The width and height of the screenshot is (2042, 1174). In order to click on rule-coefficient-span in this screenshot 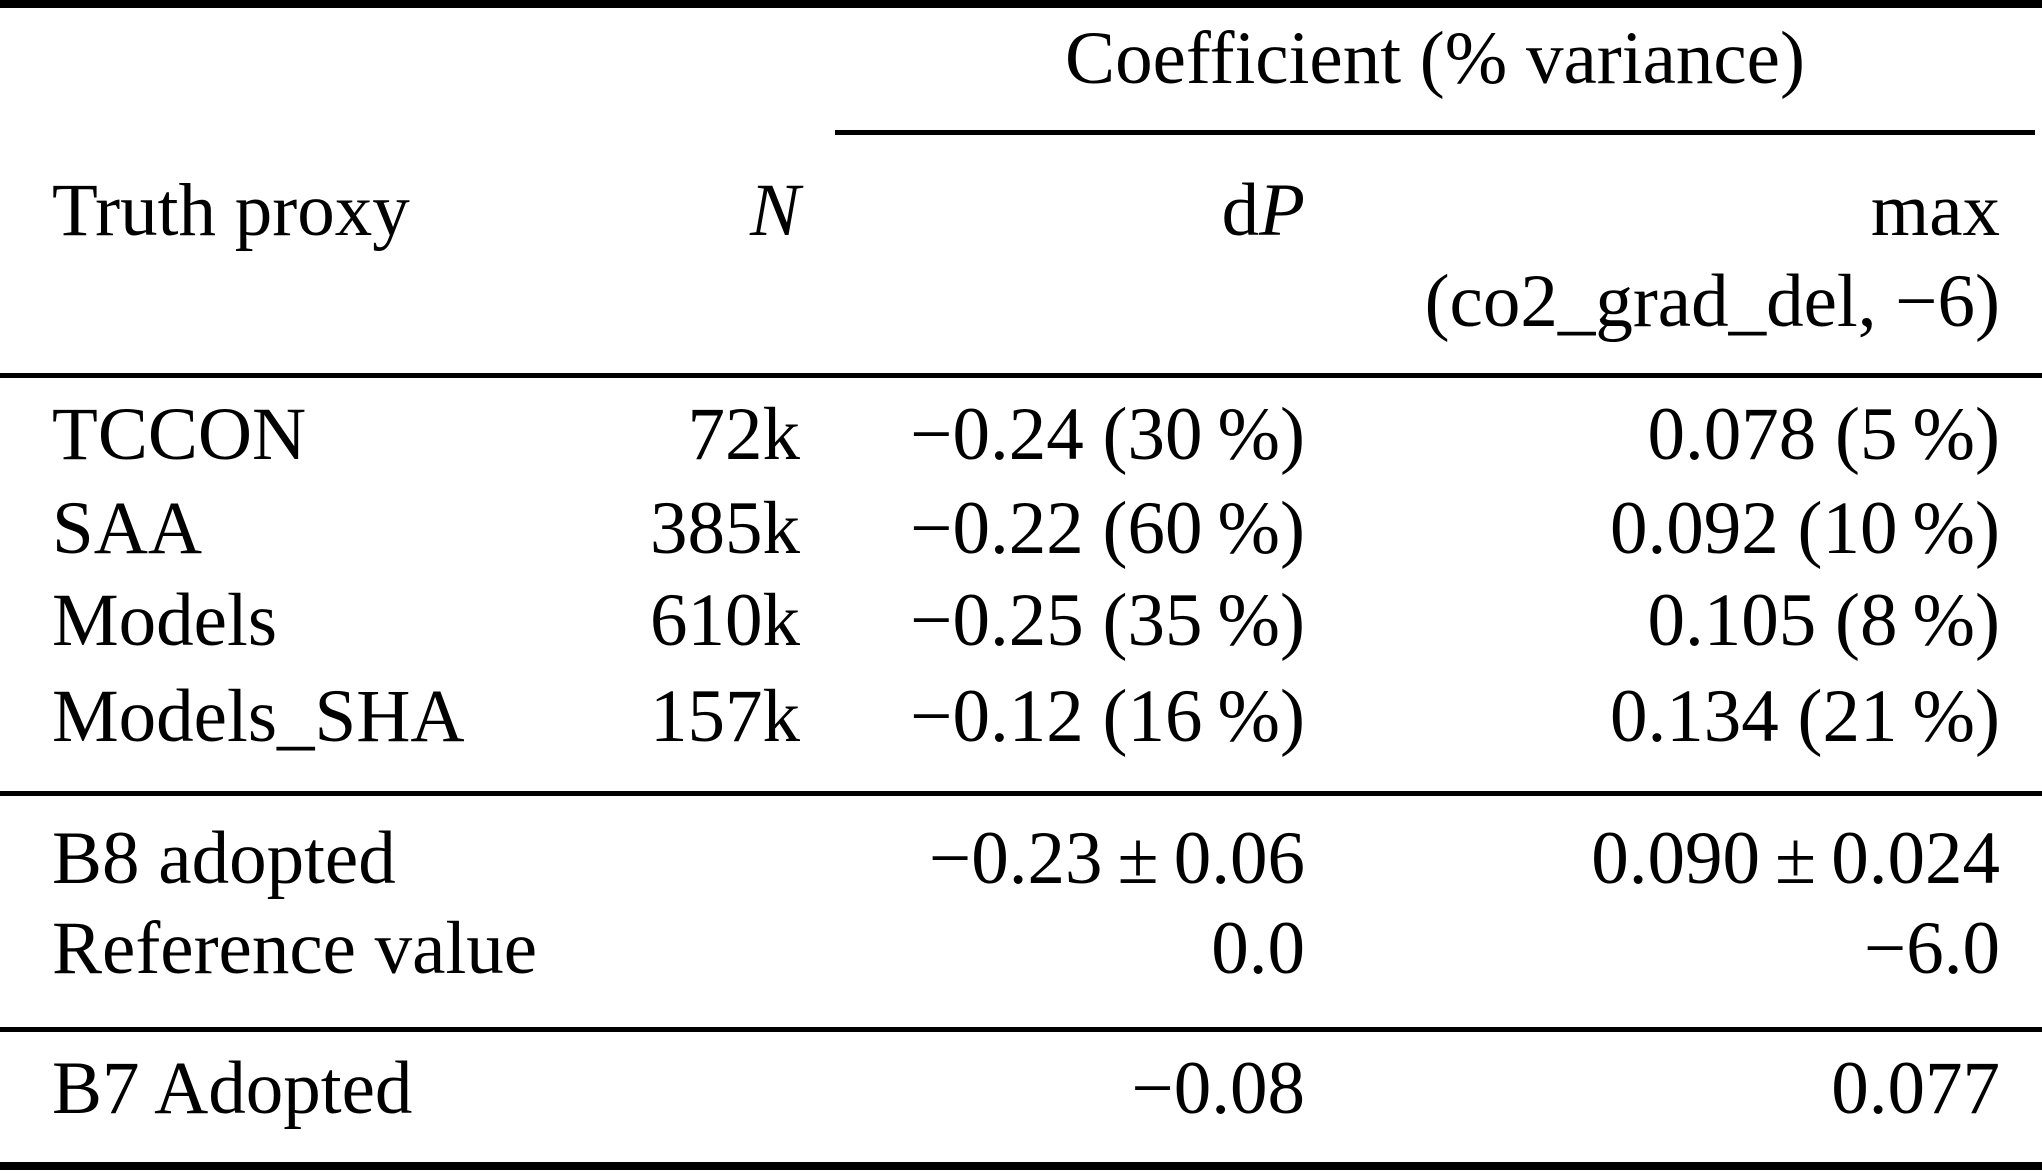, I will do `click(1435, 132)`.